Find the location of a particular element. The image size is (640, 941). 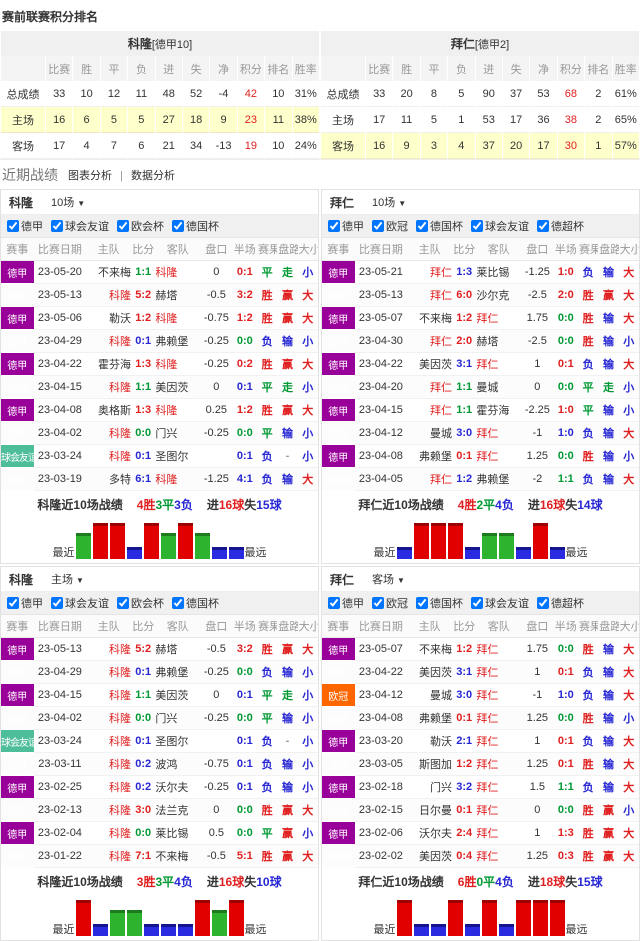

home-team: 拜仁 is located at coordinates (430, 272).